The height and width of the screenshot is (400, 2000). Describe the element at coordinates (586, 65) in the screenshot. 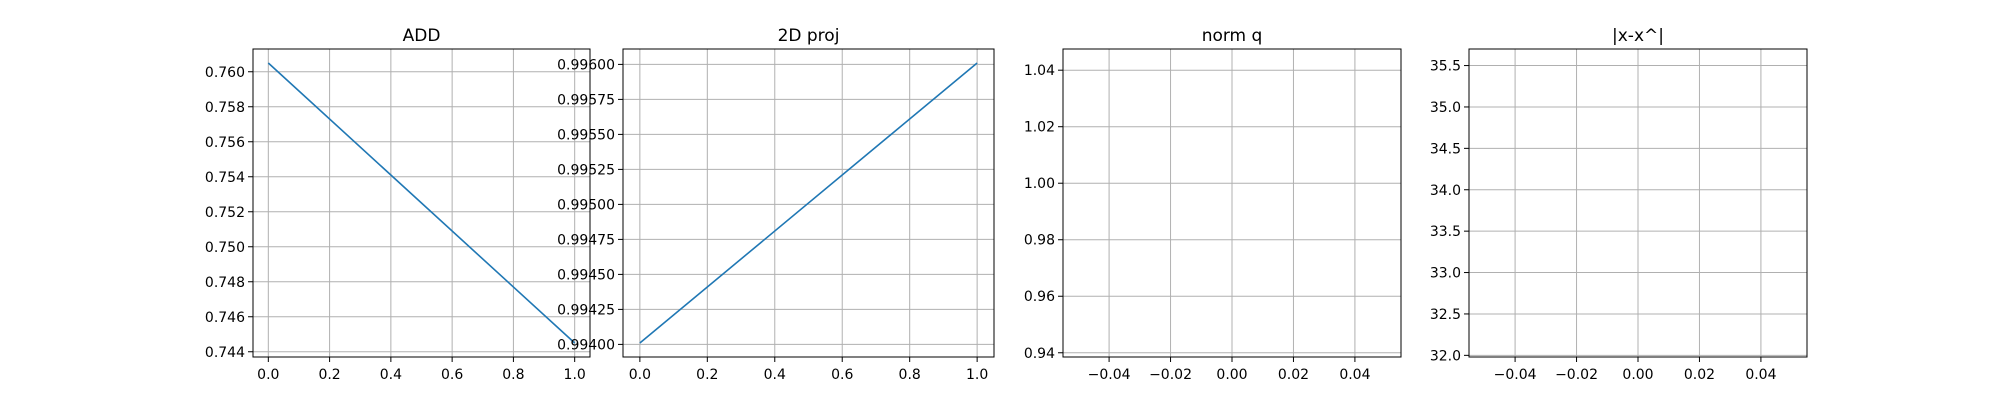

I see `y-tick-label: 0.99600` at that location.